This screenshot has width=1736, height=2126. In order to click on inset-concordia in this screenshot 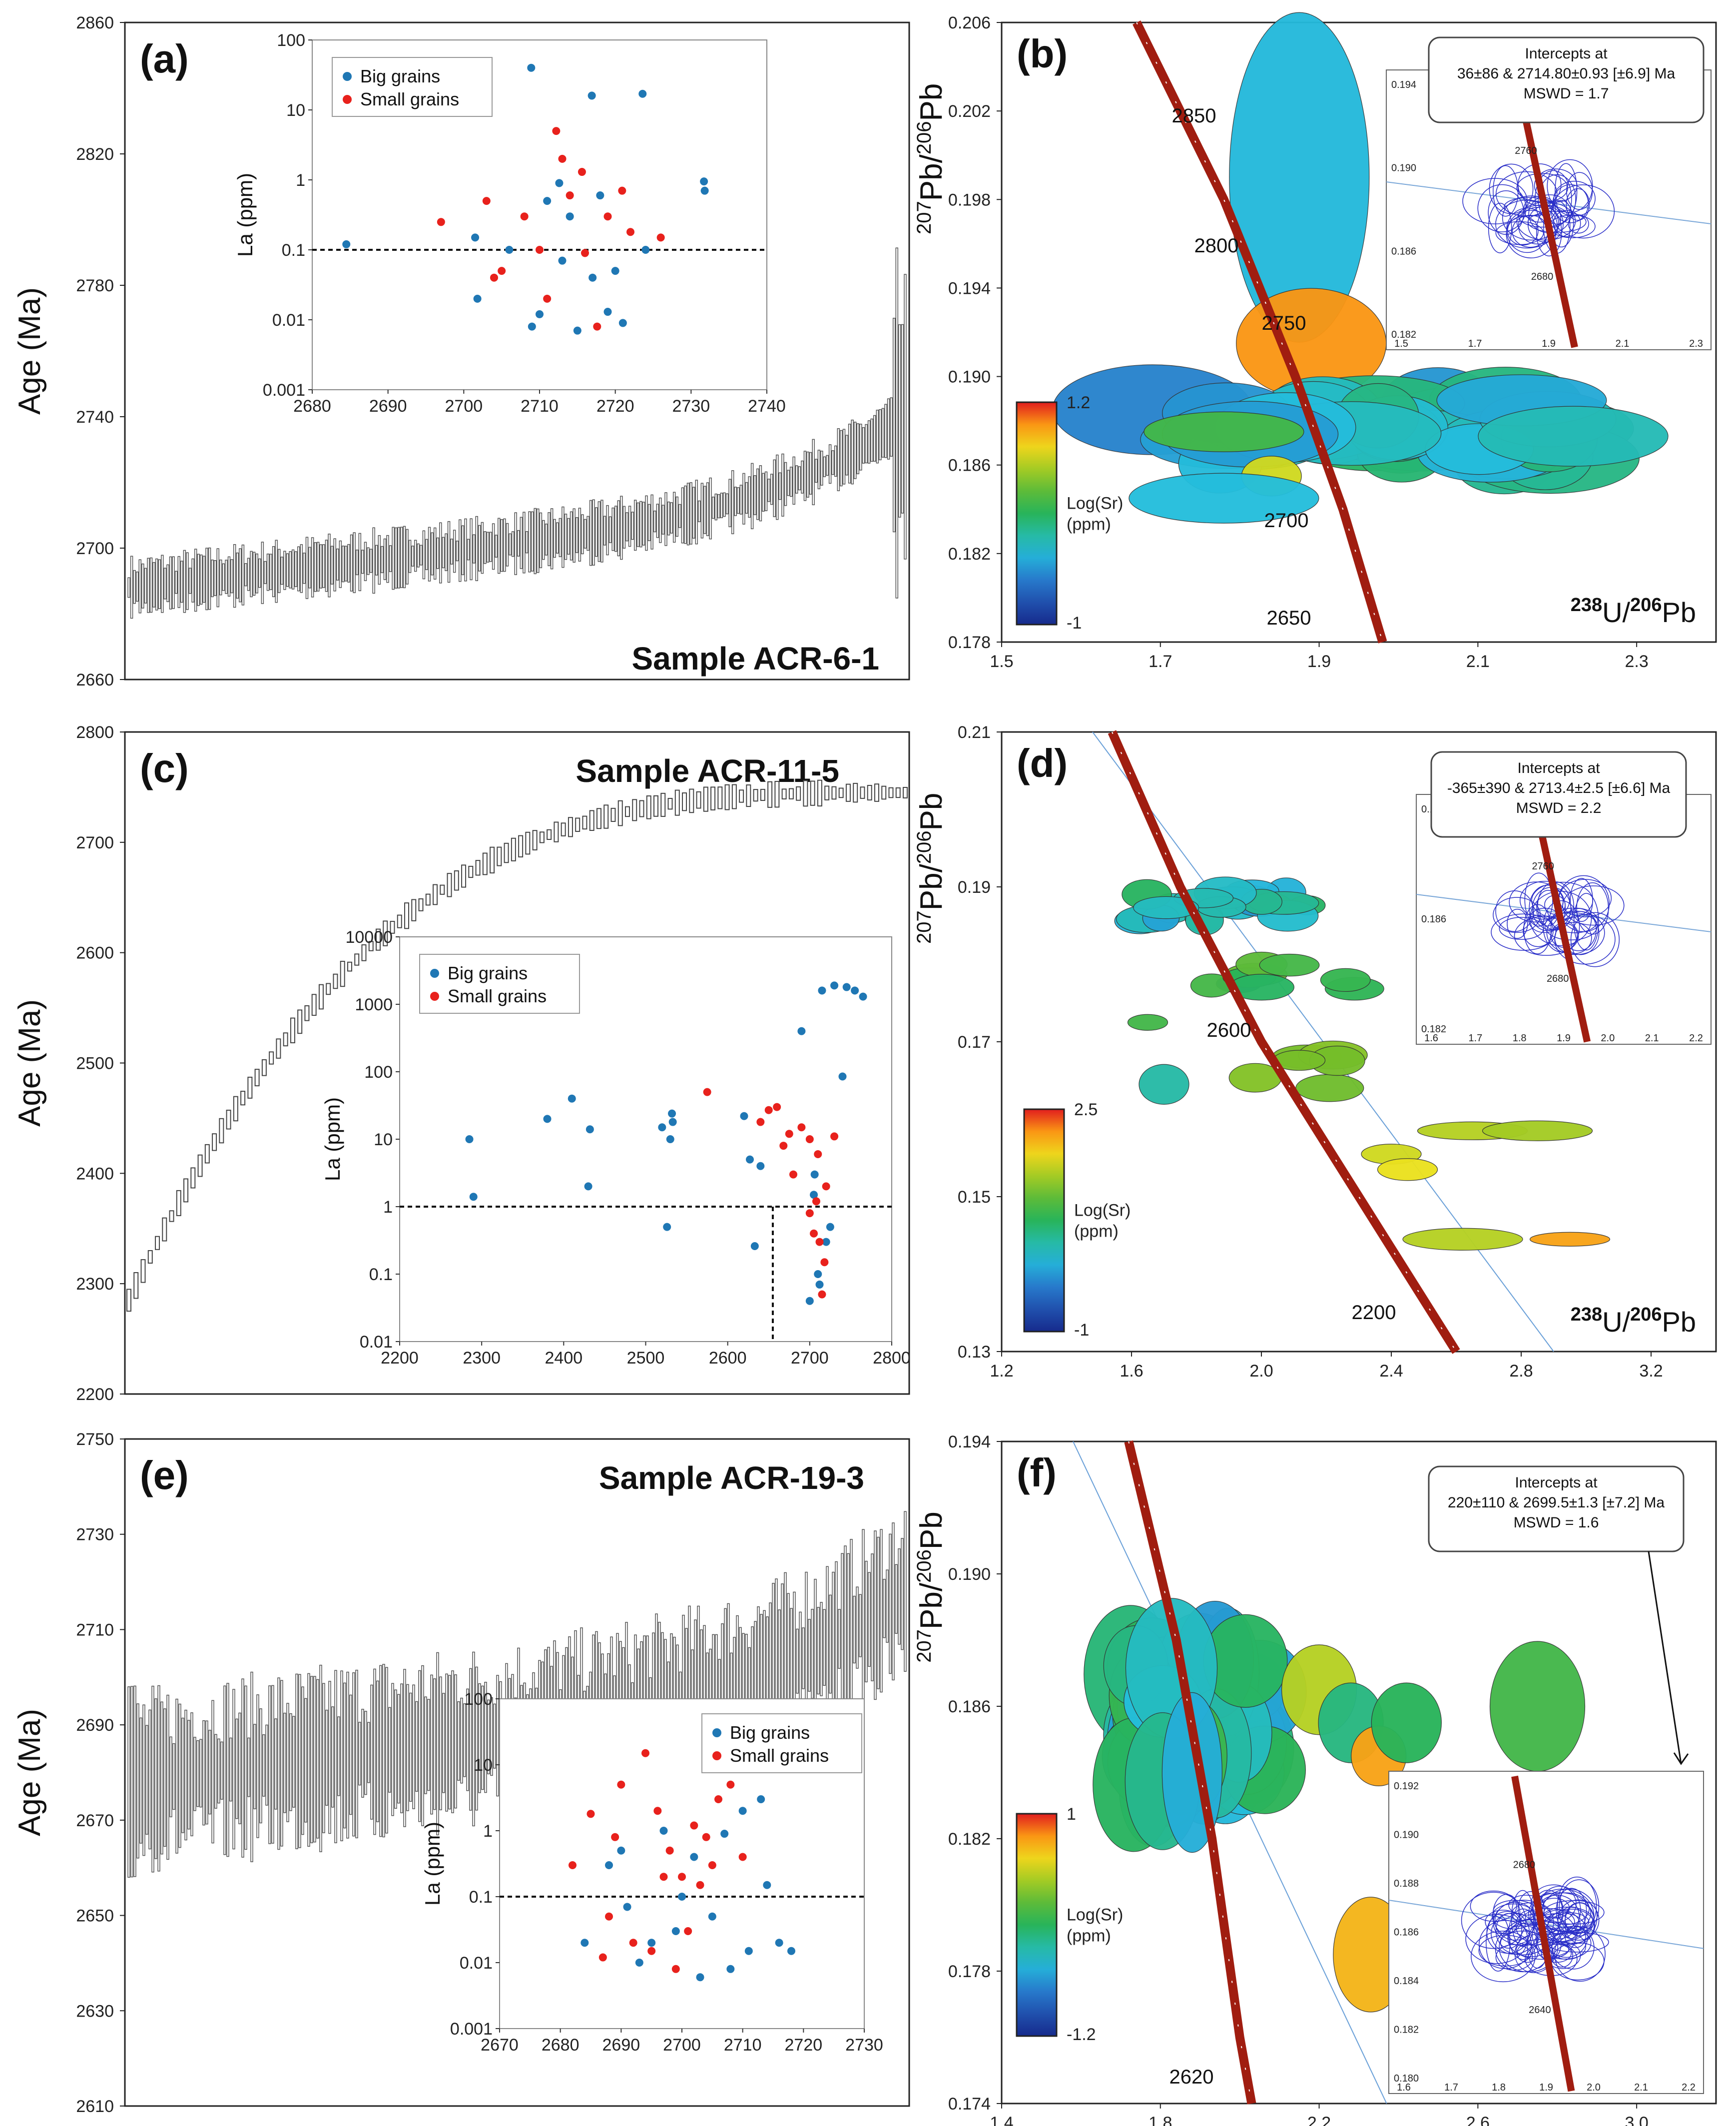, I will do `click(1561, 920)`.